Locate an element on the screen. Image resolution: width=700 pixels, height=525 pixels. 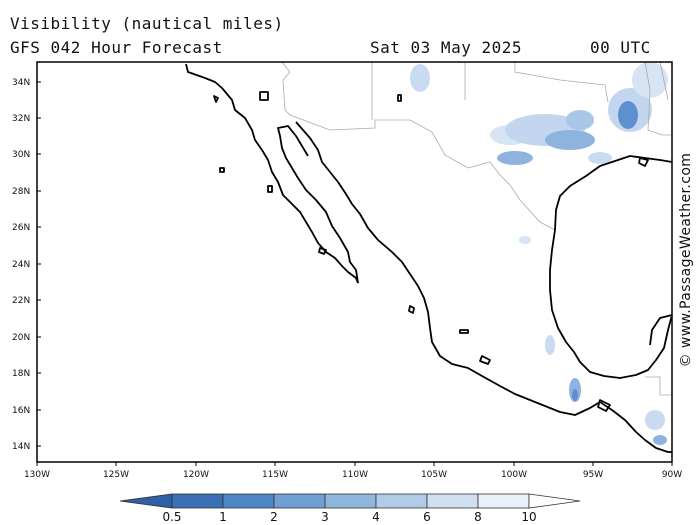
legend-arrow-low is located at coordinates (146, 501).